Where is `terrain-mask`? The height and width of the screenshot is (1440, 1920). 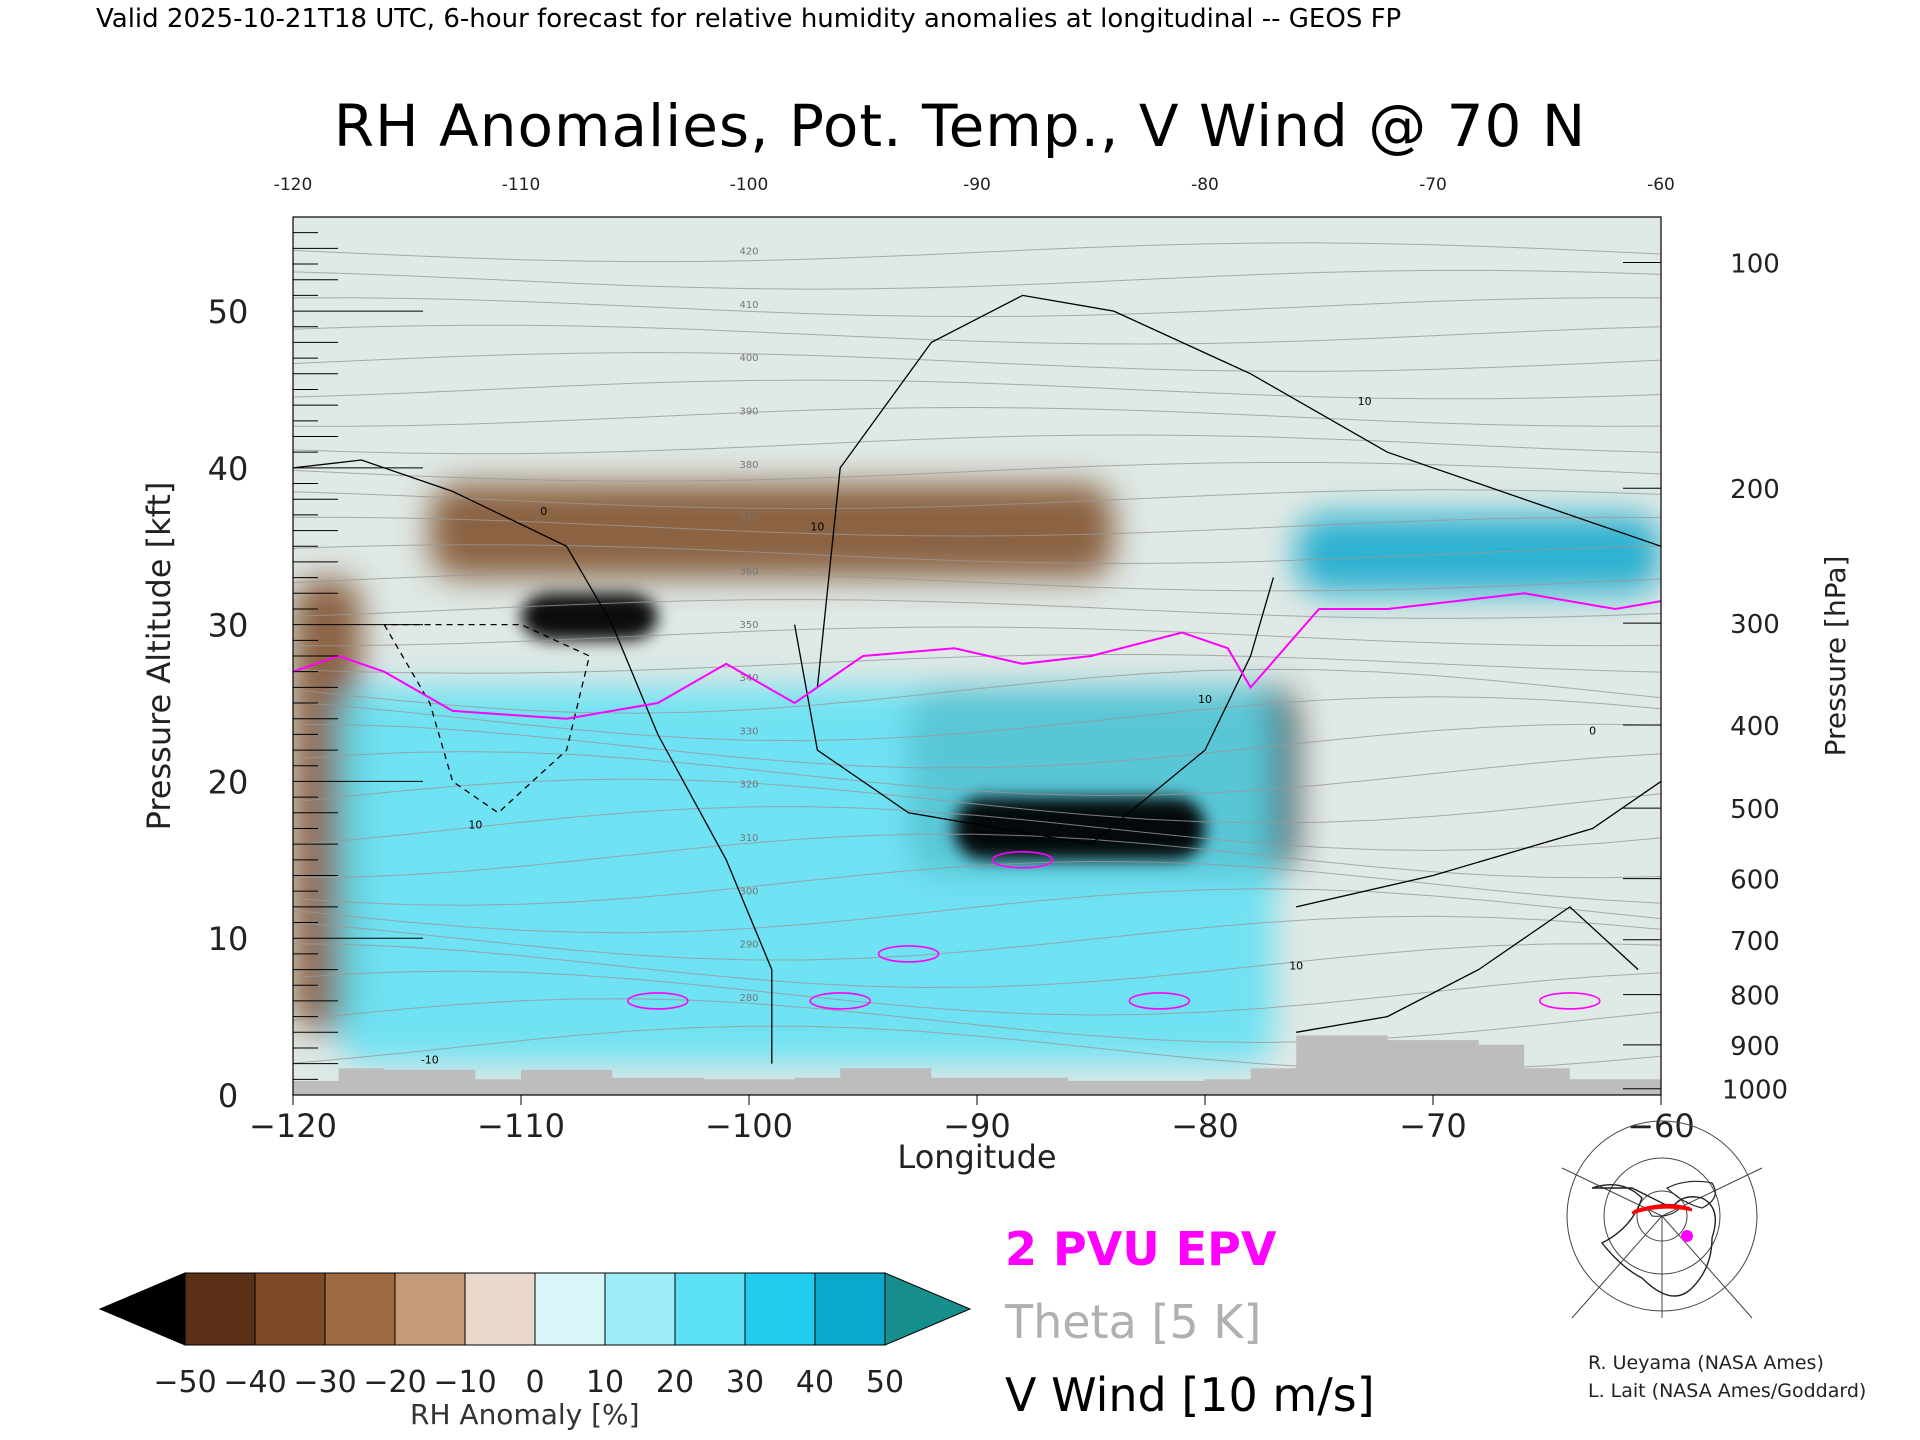 terrain-mask is located at coordinates (977, 1065).